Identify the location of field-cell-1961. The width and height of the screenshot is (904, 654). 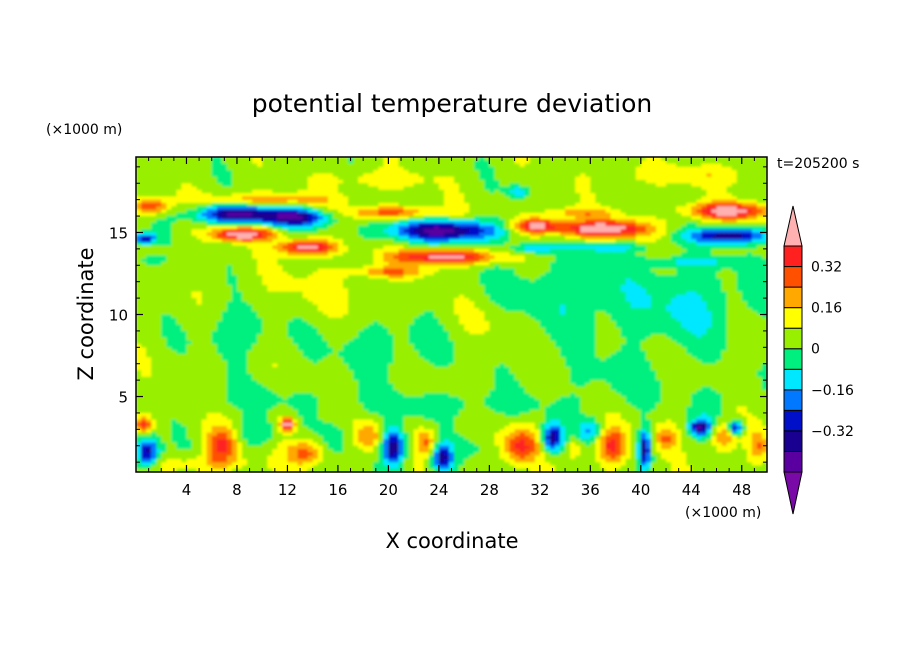
(573, 208).